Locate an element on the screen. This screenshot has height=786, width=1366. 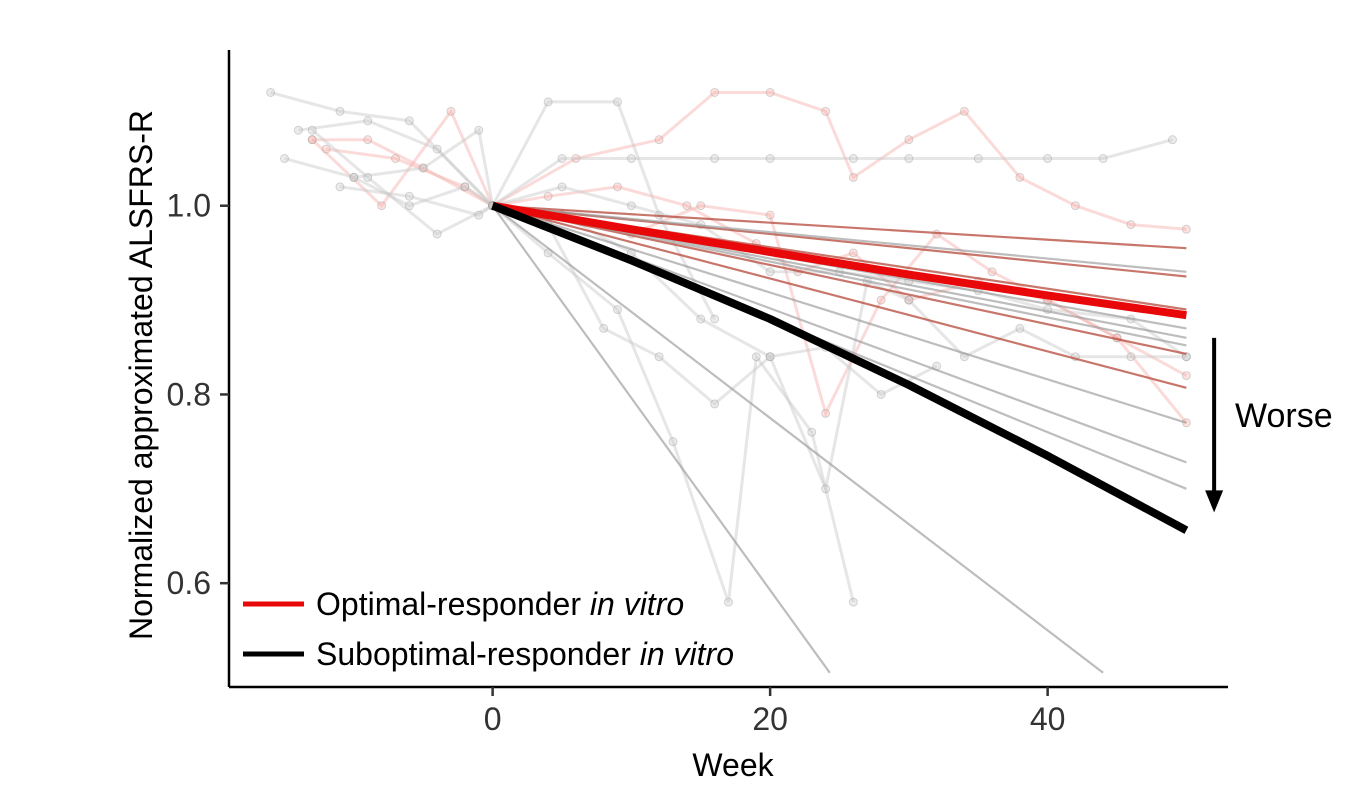
worse-label: Worse is located at coordinates (1284, 416).